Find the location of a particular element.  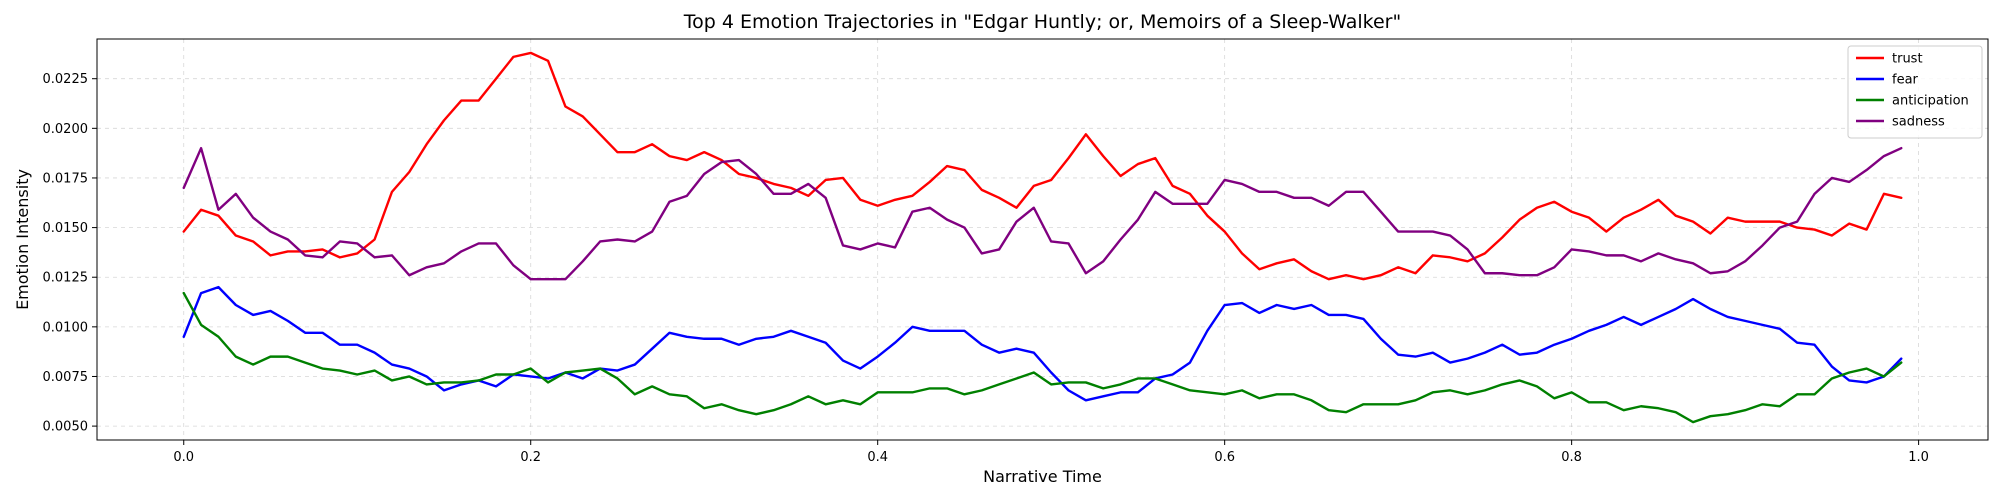

y-axis-label: Emotion Intensity is located at coordinates (22, 239).